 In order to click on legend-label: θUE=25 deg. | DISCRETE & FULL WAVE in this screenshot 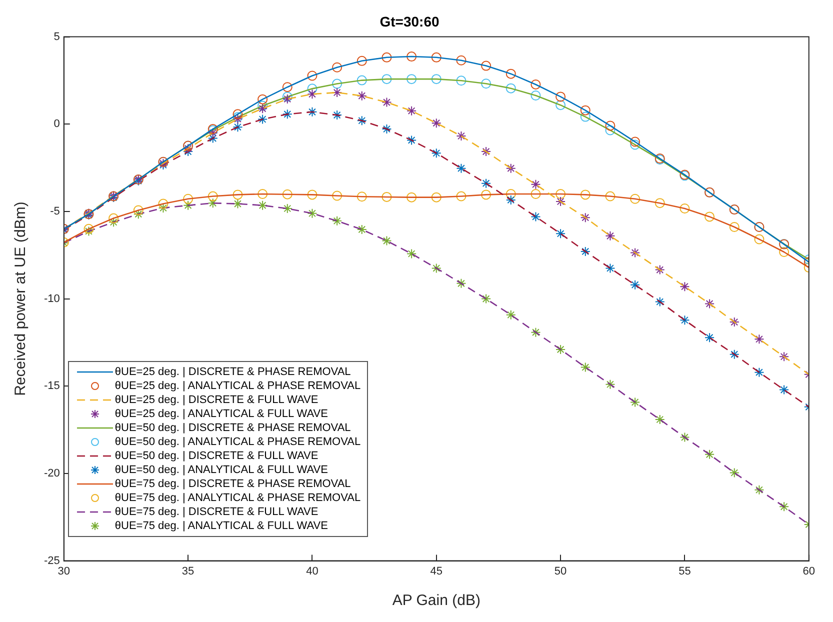, I will do `click(216, 399)`.